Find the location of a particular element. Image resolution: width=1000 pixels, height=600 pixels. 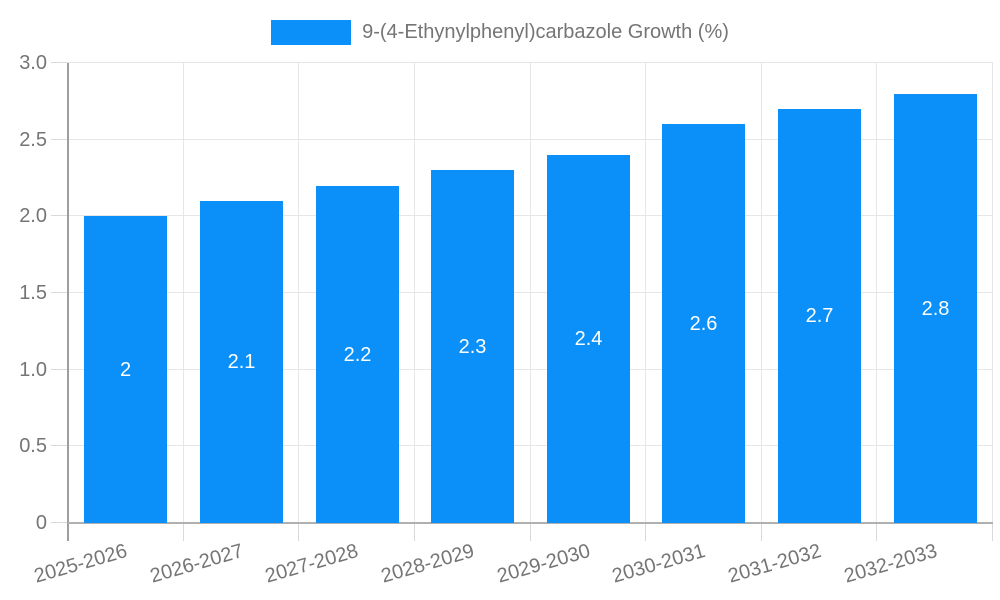

x-axis-category-label: 2027-2028 is located at coordinates (312, 564).